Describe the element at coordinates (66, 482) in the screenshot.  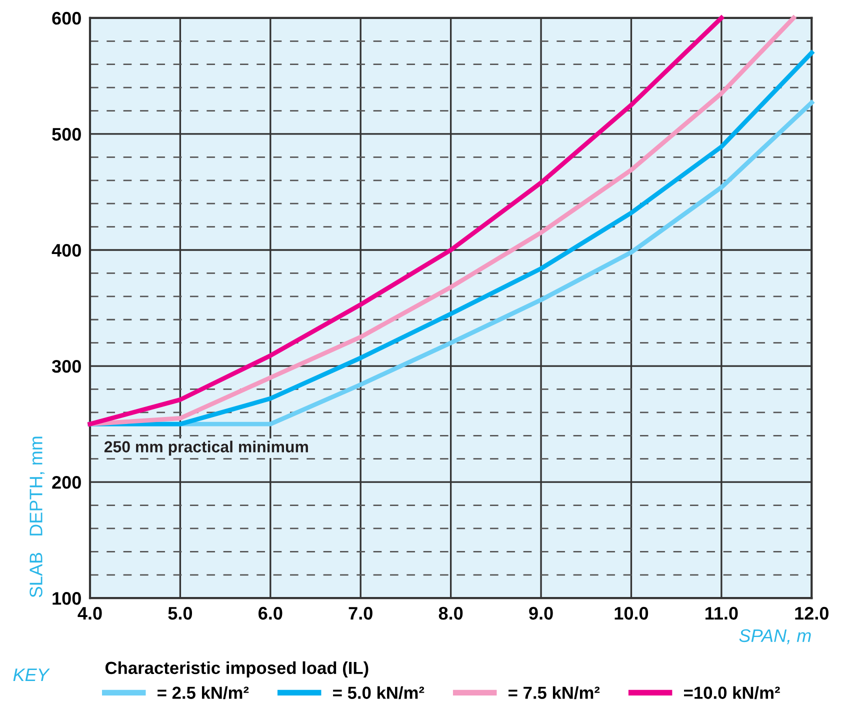
I see `y-tick-label: 200` at that location.